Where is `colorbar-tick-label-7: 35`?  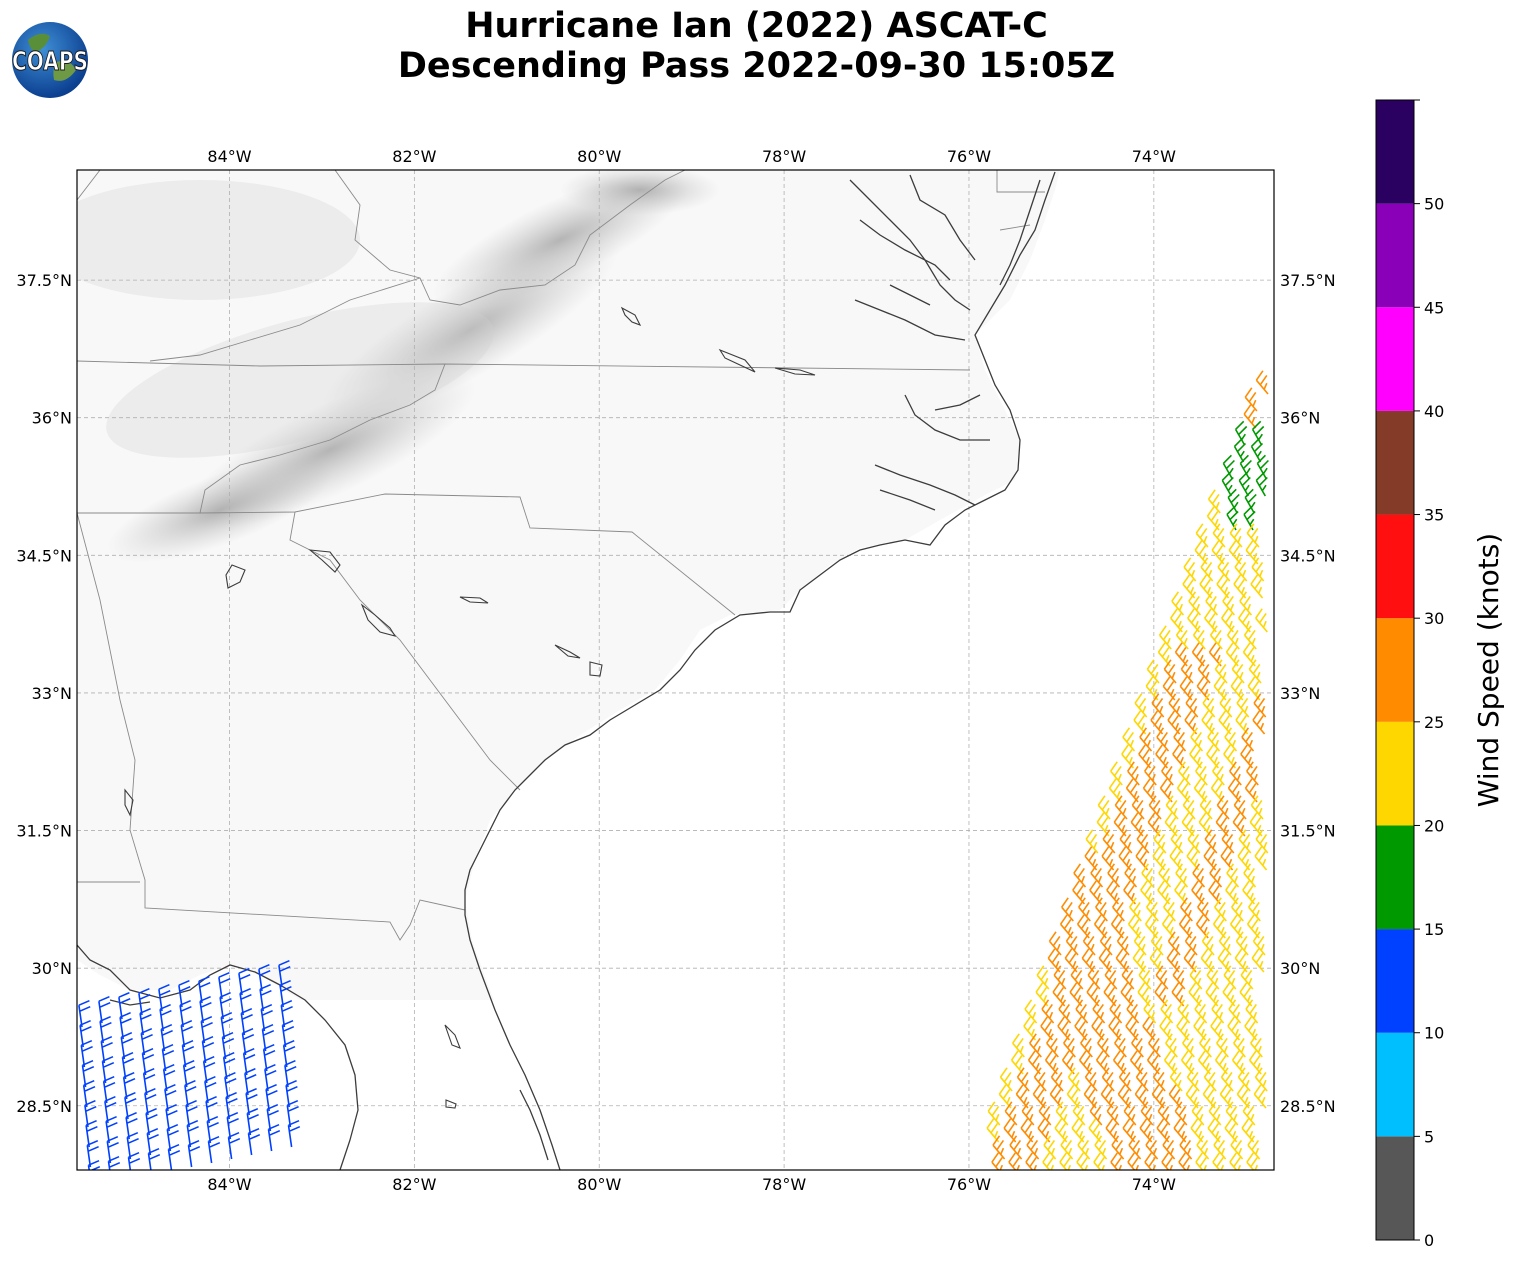 colorbar-tick-label-7: 35 is located at coordinates (1434, 515).